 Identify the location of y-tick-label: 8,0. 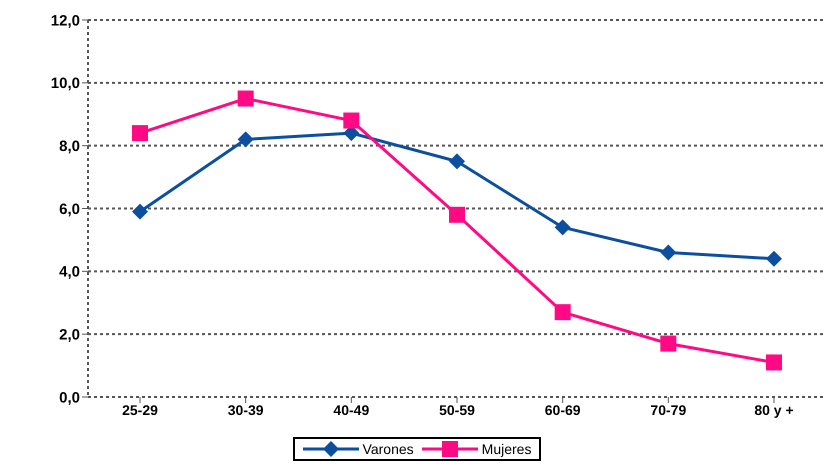
(69, 146).